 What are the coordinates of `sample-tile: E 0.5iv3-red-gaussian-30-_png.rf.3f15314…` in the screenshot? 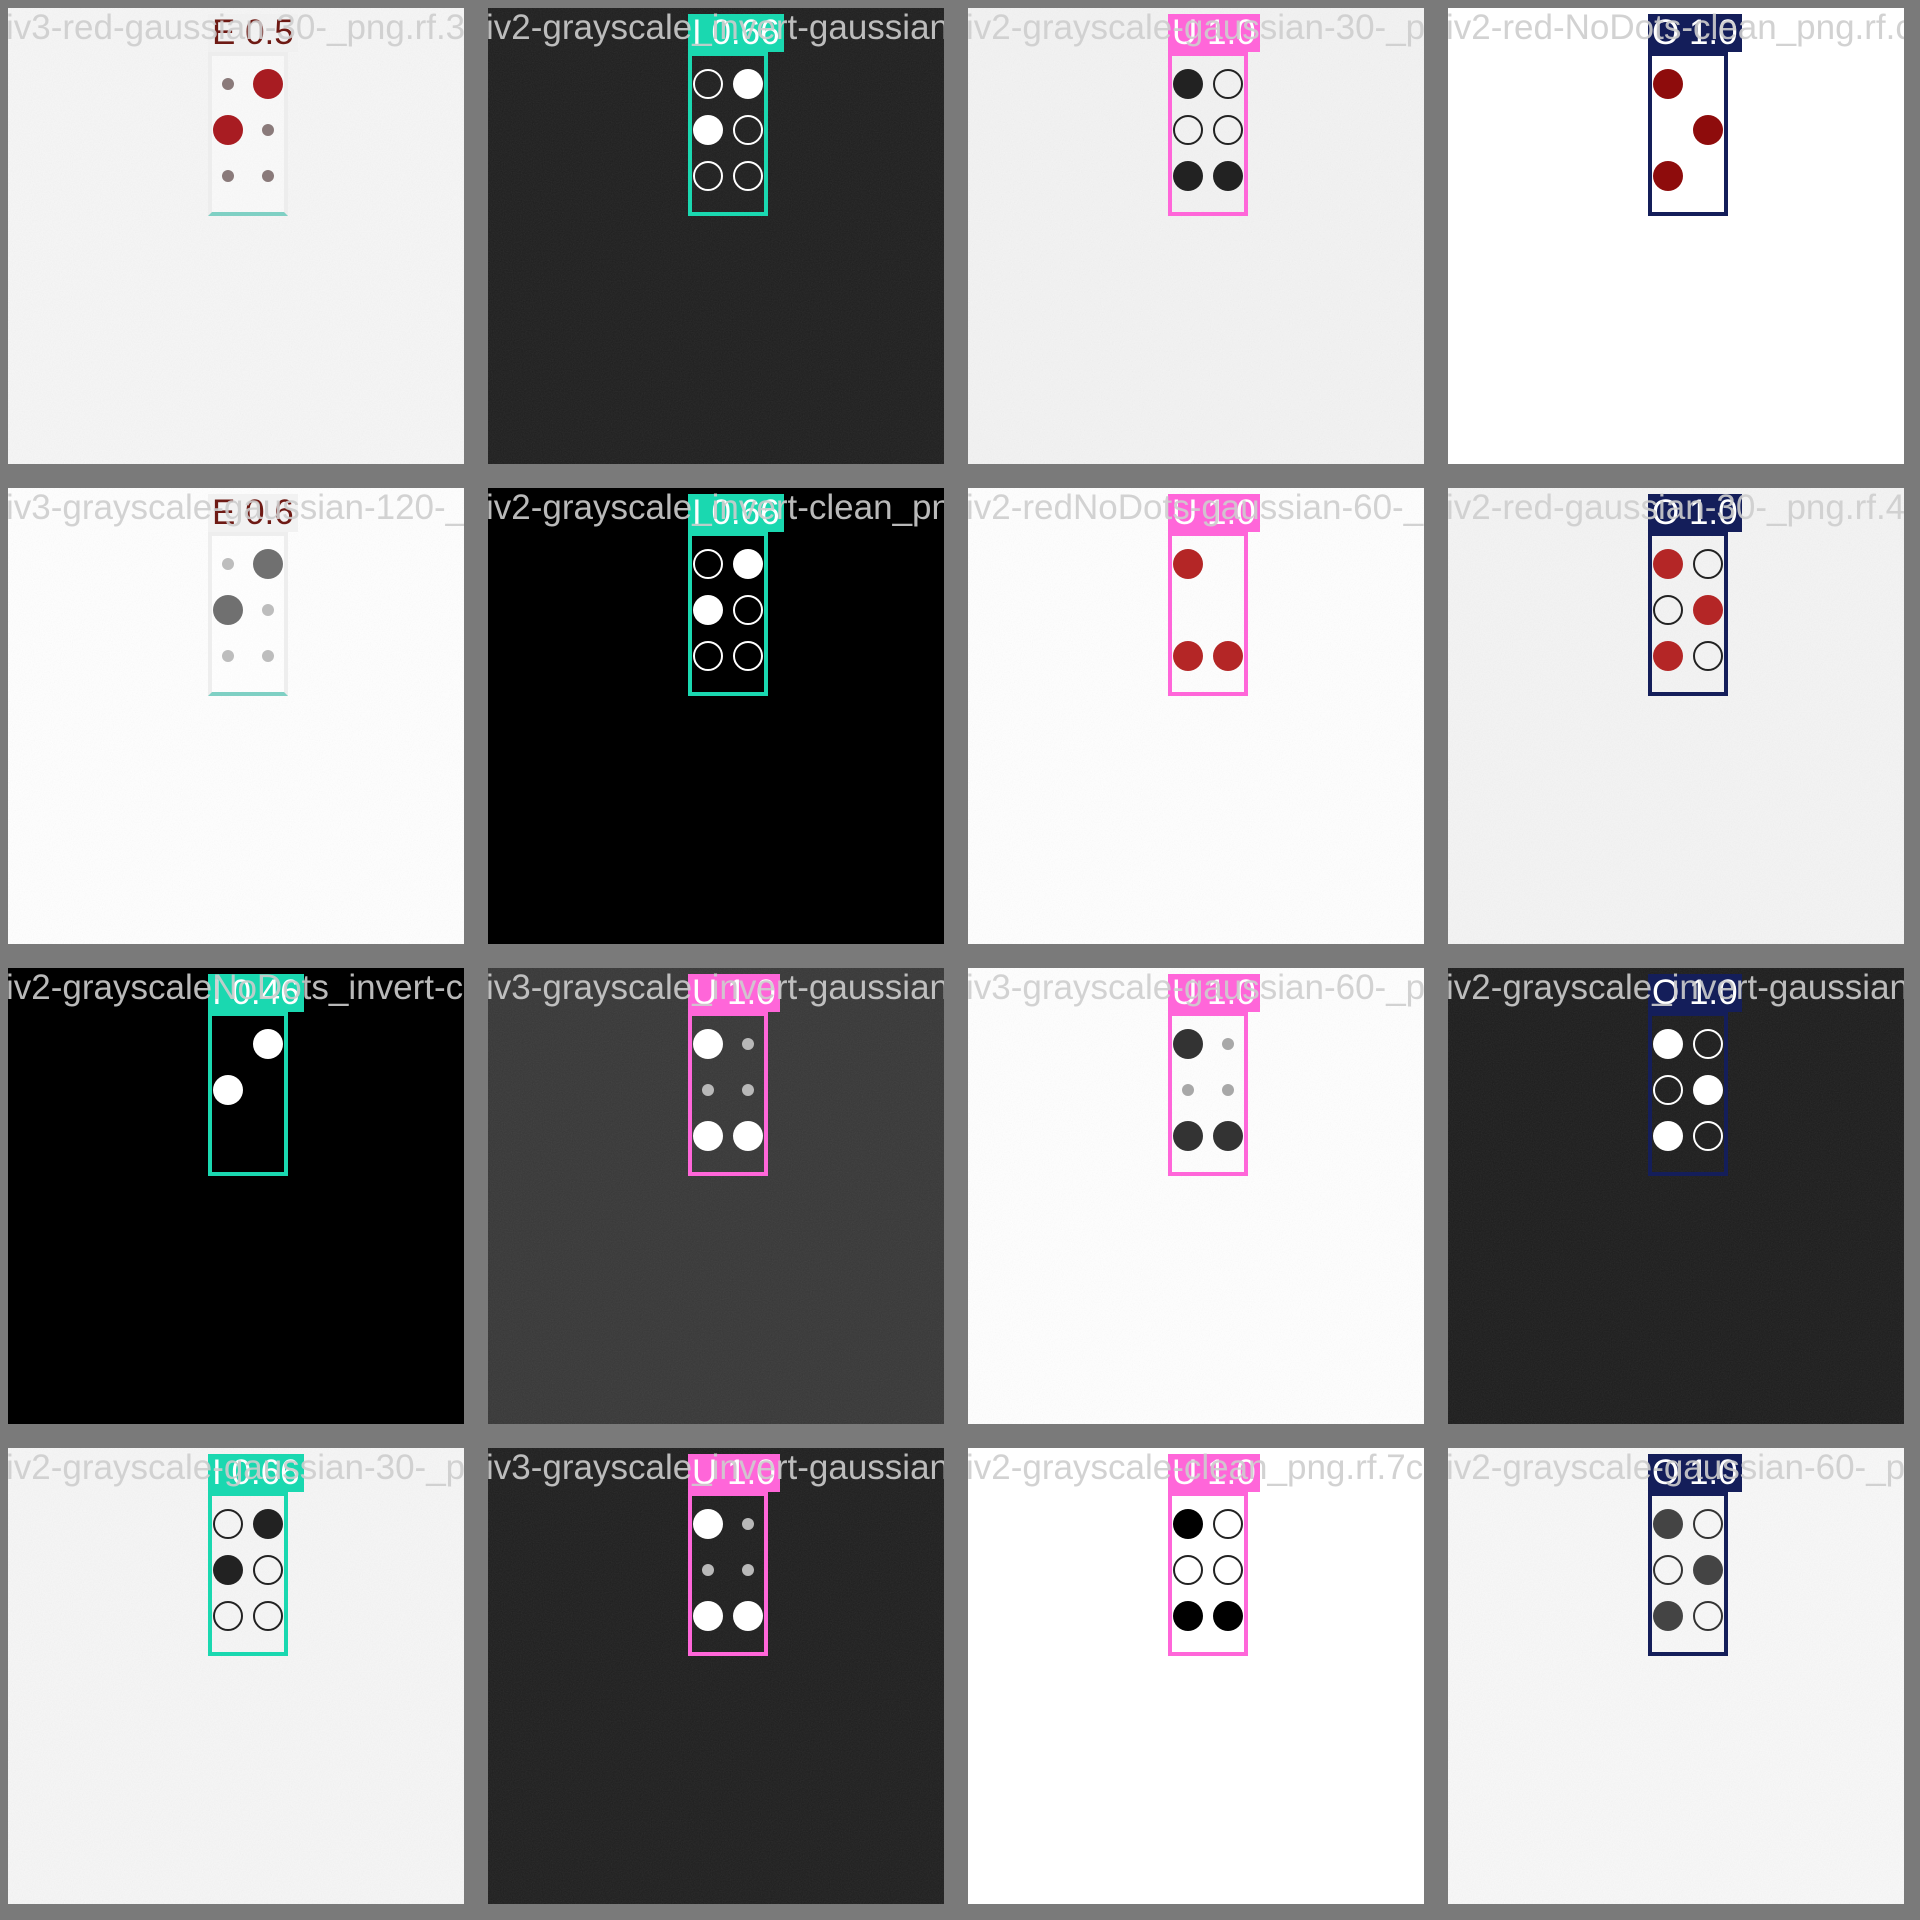 It's located at (236, 236).